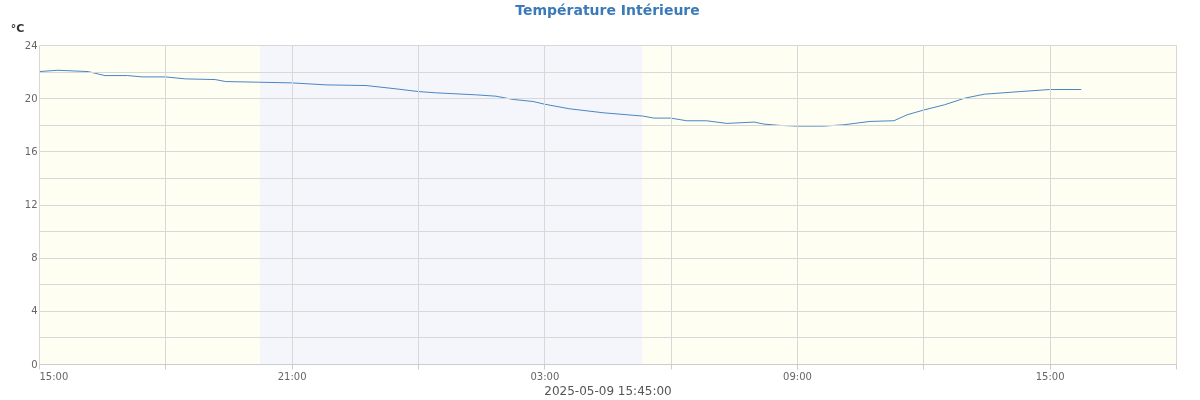  I want to click on chart-title: Température Intérieure, so click(607, 10).